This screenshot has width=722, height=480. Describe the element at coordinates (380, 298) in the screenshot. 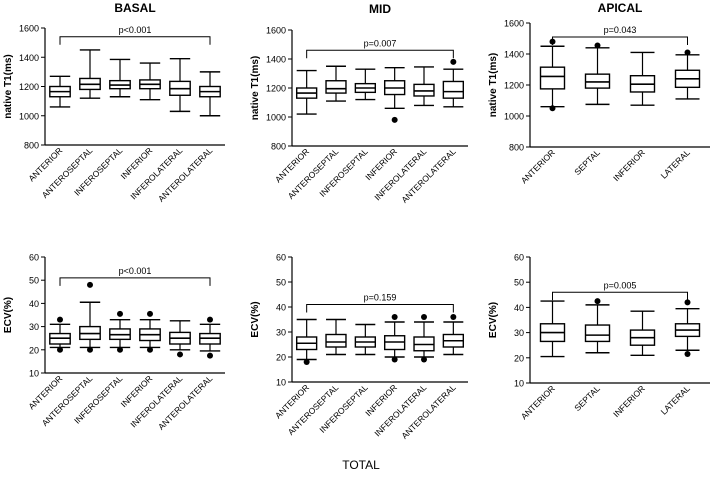

I see `p-value-label: p=0.159` at that location.